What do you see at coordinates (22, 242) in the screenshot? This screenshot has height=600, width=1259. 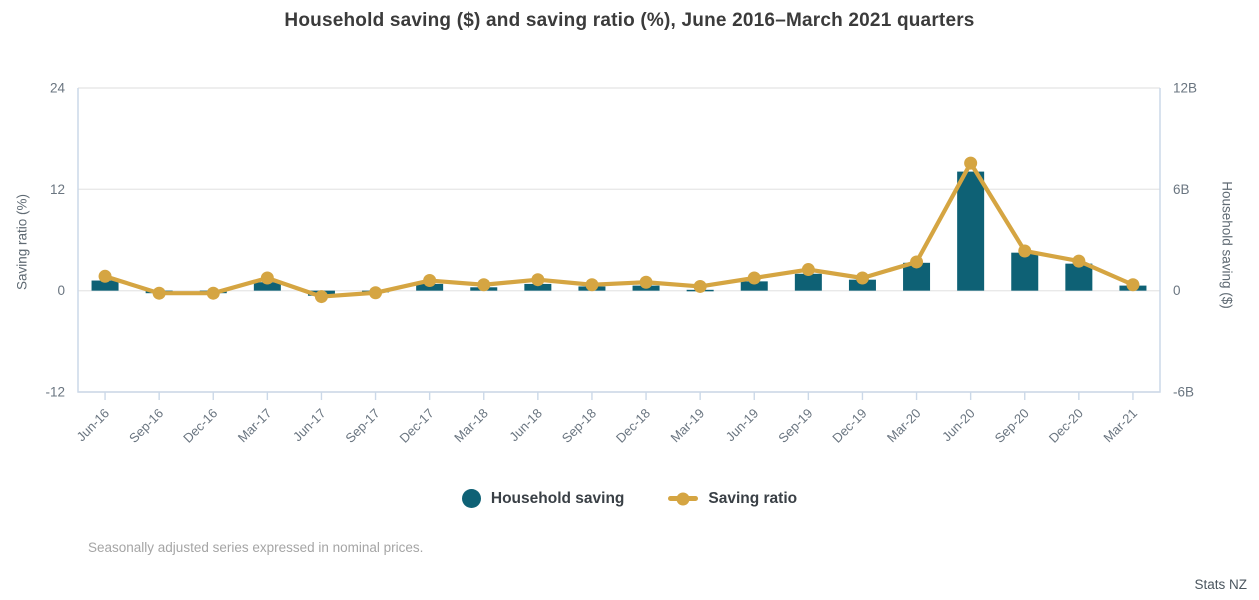 I see `left-axis-title: Saving ratio (%)` at bounding box center [22, 242].